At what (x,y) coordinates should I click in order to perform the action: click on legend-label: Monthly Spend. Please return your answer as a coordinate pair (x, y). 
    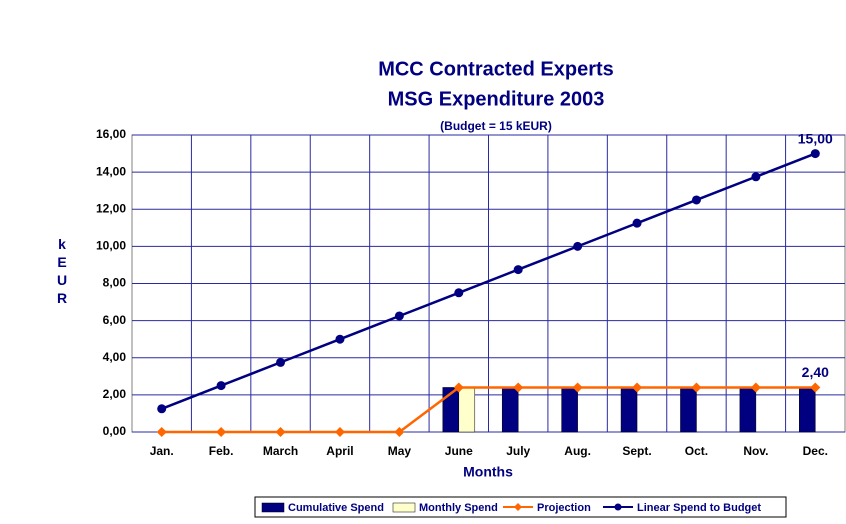
    Looking at the image, I should click on (458, 508).